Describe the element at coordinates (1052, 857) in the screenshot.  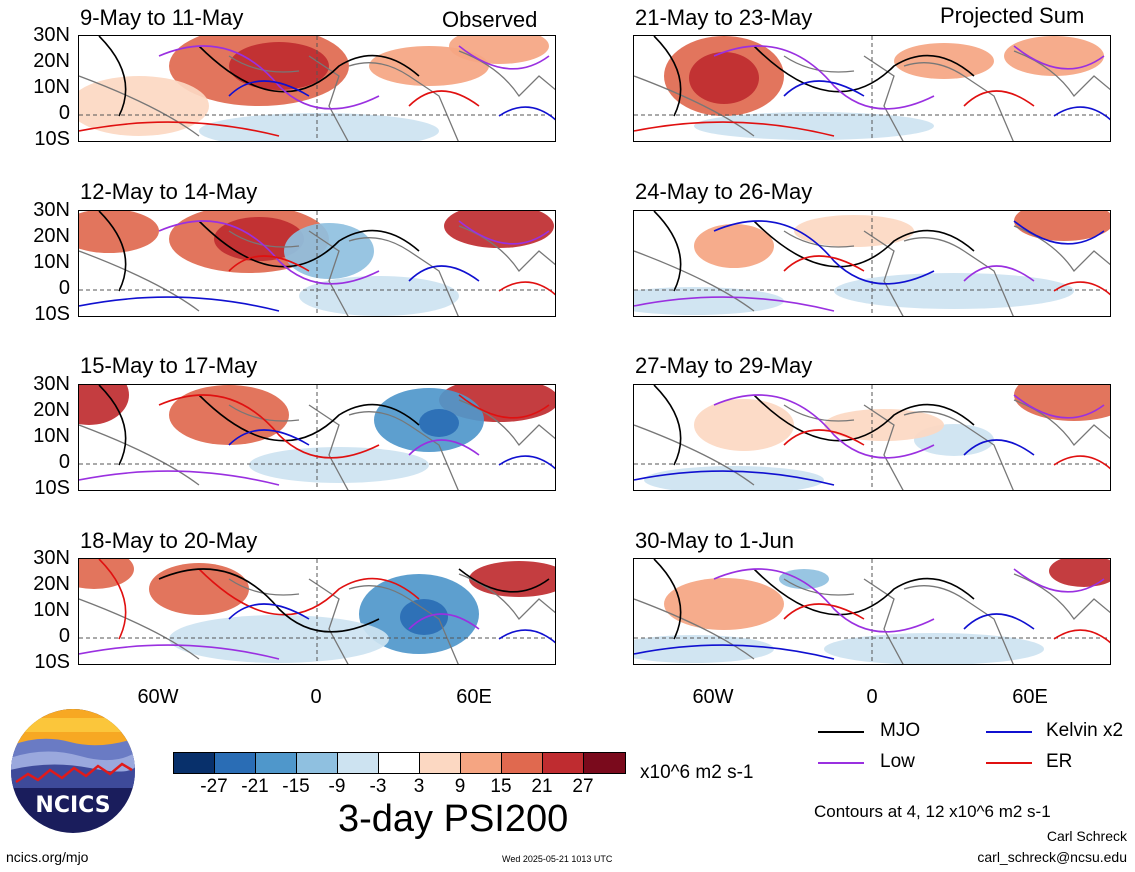
I see `author-email: carl_schreck@ncsu.edu` at that location.